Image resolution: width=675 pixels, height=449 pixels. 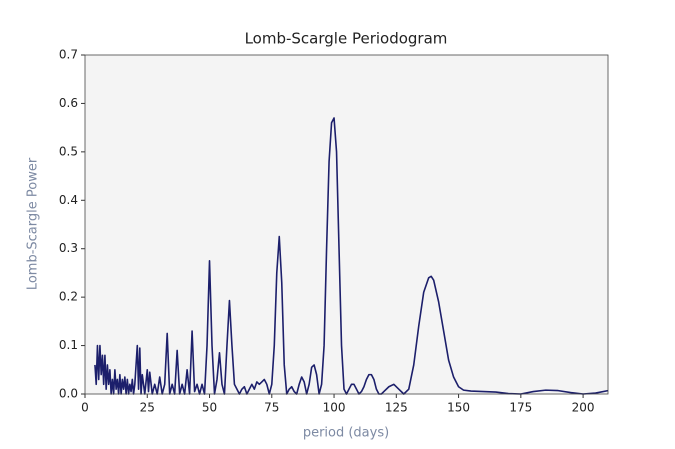 I want to click on y-tick-label: 0.6, so click(x=68, y=103).